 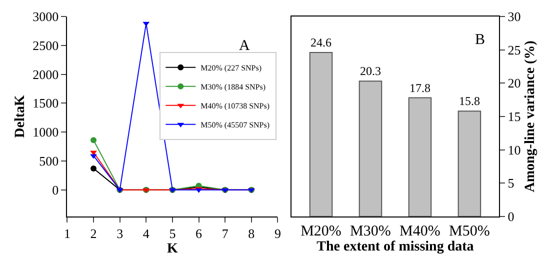 I want to click on y-tick-label: 10, so click(x=514, y=150).